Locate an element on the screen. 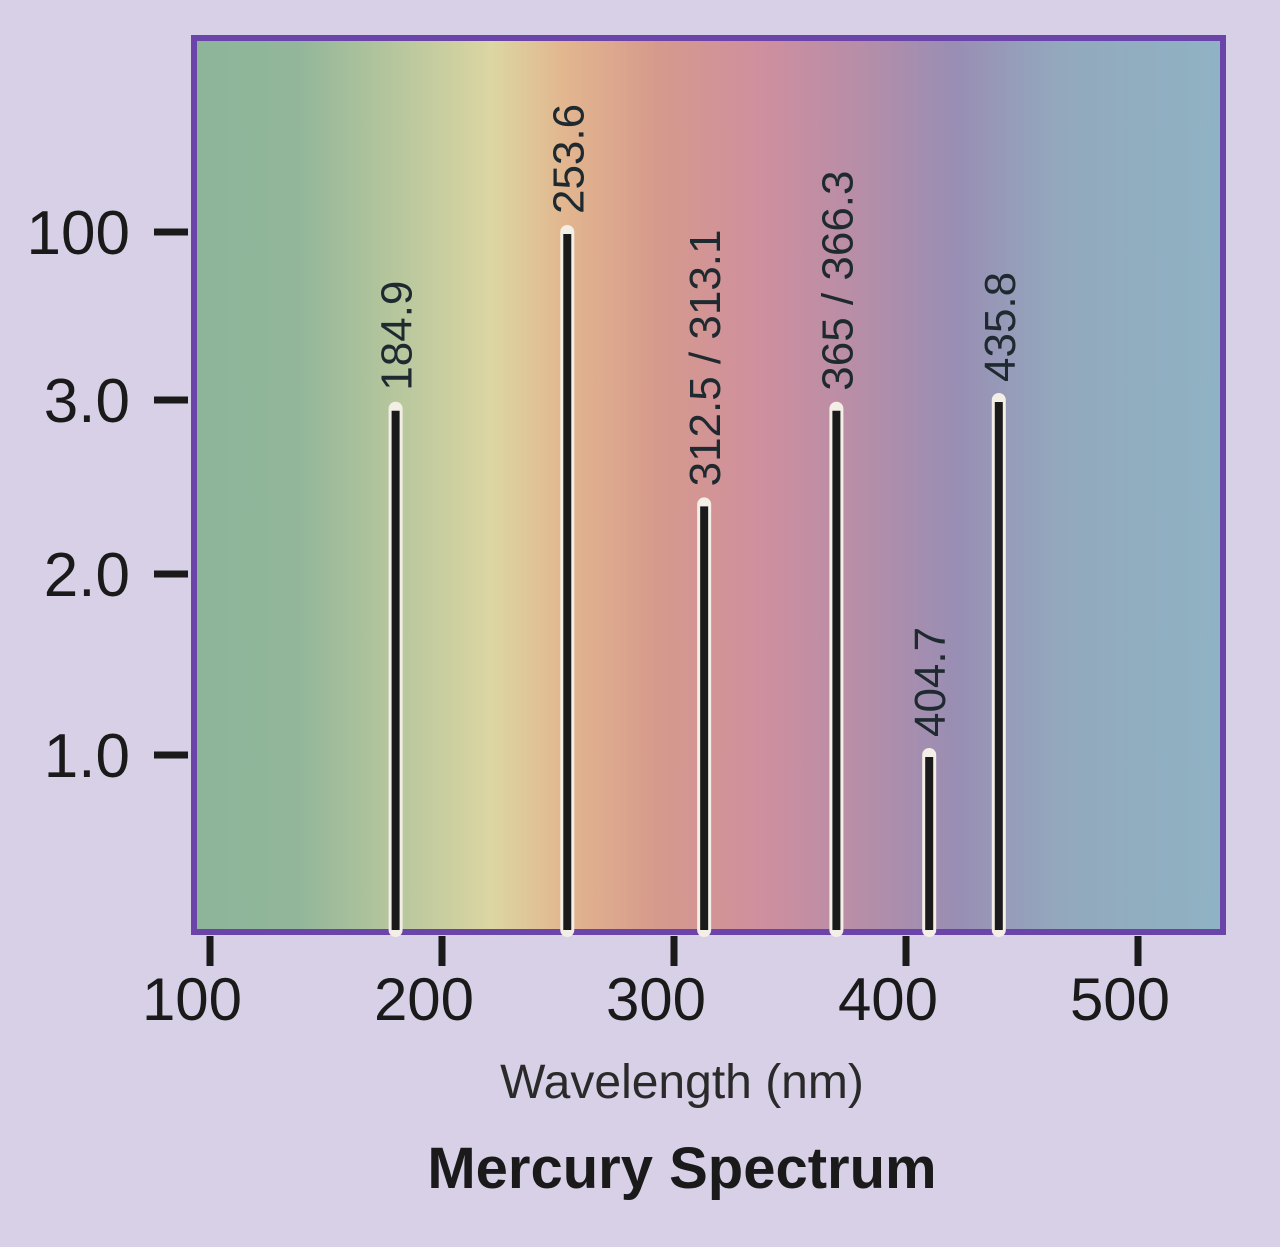 The width and height of the screenshot is (1280, 1247). x-axis: 100 200 300 400 500 is located at coordinates (656, 984).